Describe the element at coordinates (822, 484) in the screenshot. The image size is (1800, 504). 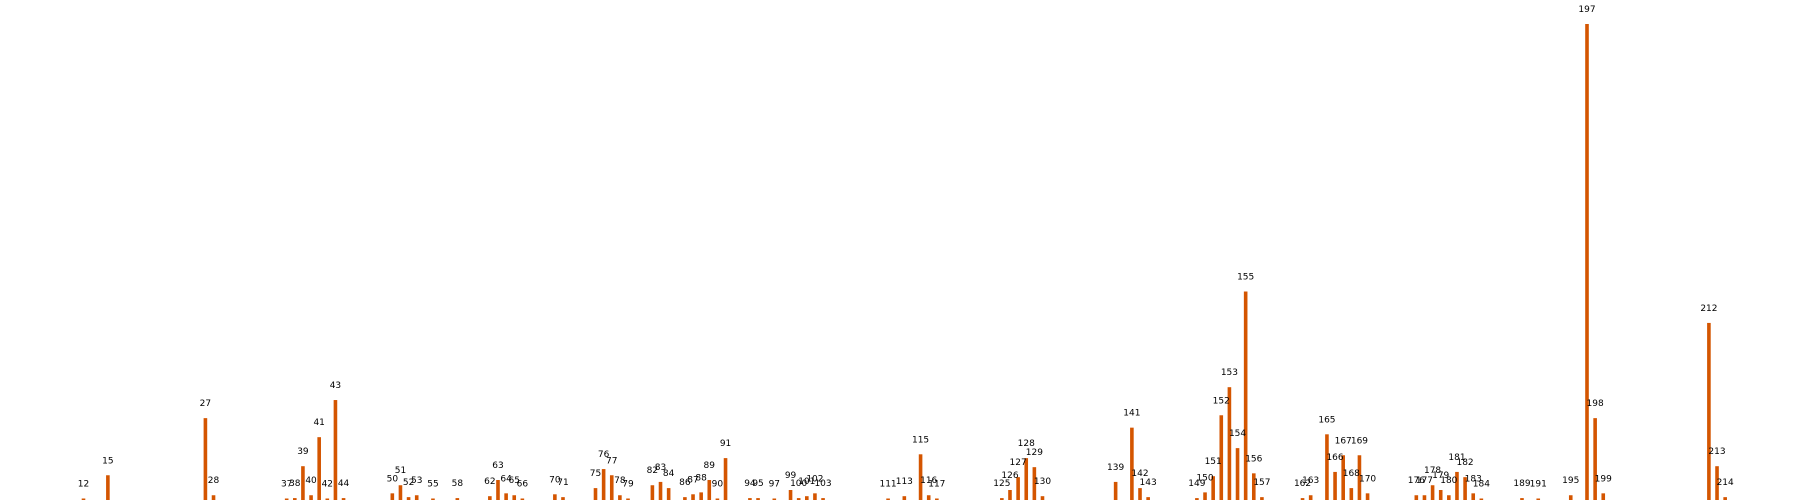
I see `bar-label-103: 103` at that location.